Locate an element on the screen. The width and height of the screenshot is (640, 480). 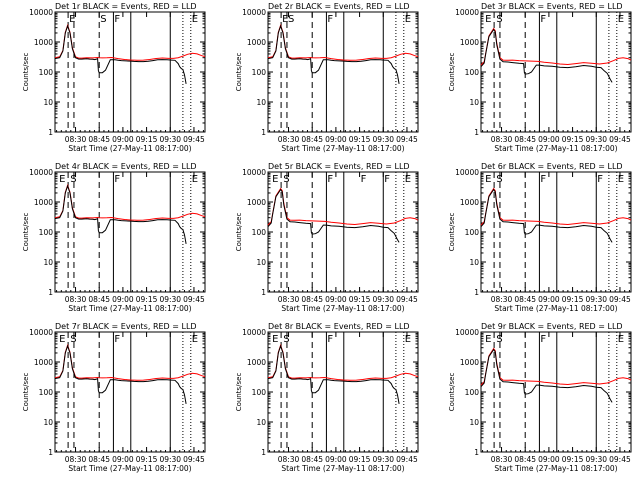
panel-title: Det 7r BLACK = Events, RED = LLD is located at coordinates (126, 326).